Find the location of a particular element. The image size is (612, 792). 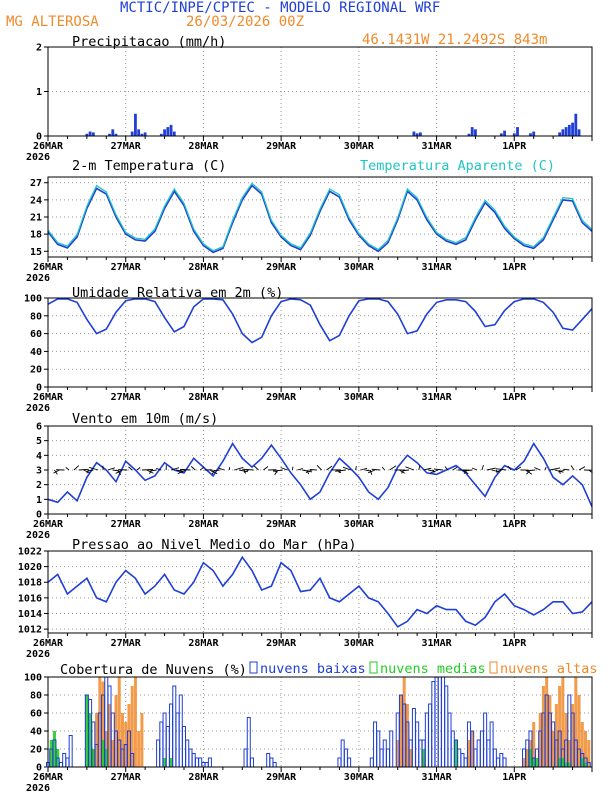

y-tick-label: 24 is located at coordinates (36, 200).